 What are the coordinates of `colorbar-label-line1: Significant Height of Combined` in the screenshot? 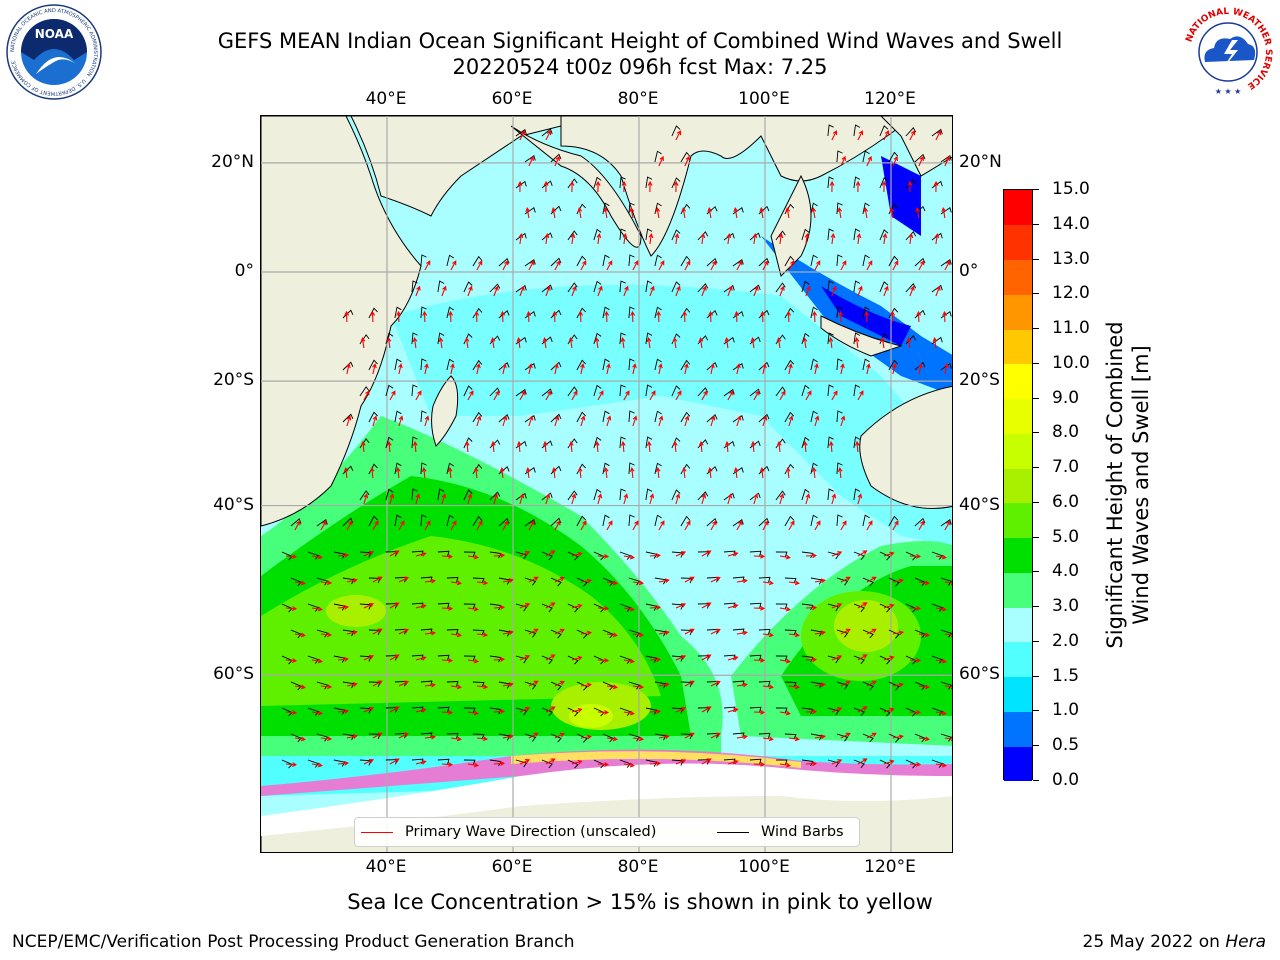 It's located at (1115, 485).